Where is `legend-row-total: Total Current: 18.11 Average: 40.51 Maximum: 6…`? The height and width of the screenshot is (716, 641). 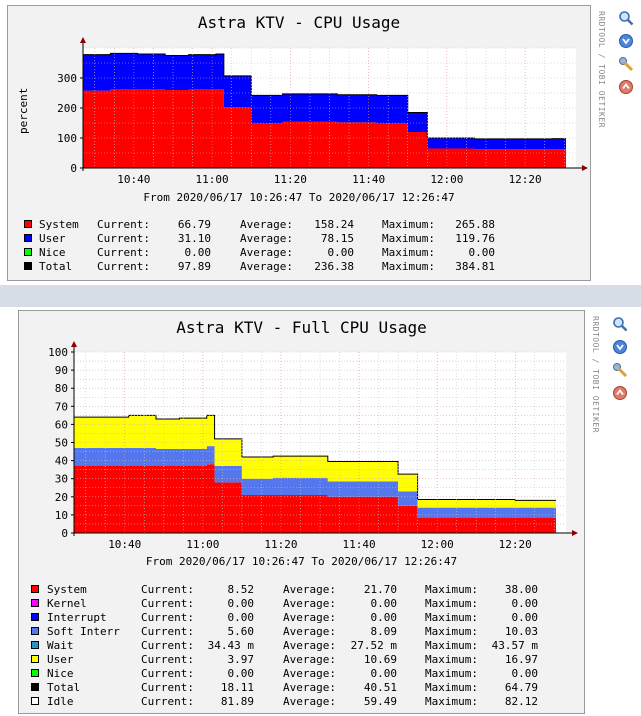
legend-row-total: Total Current: 18.11 Average: 40.51 Maximum: 6… is located at coordinates (291, 688).